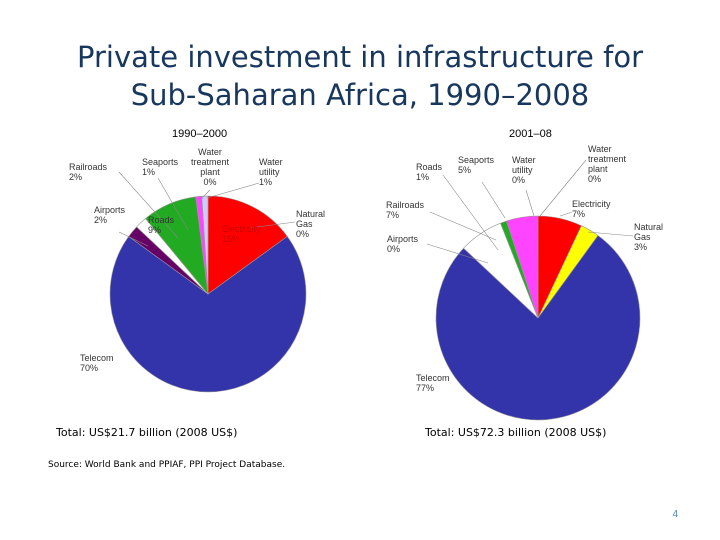  I want to click on pie-1-period-title: 1990–2000, so click(200, 134).